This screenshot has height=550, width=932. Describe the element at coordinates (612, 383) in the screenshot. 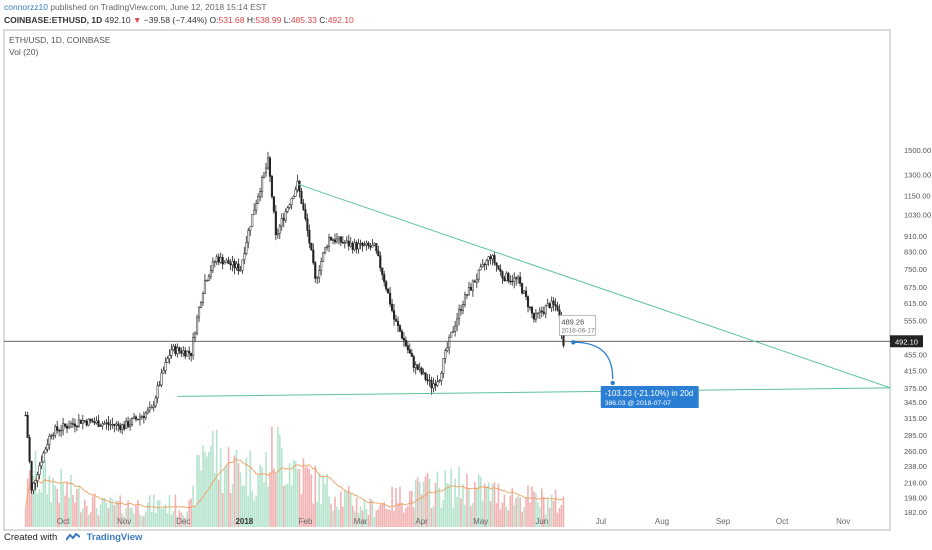

I see `projection-end-point` at that location.